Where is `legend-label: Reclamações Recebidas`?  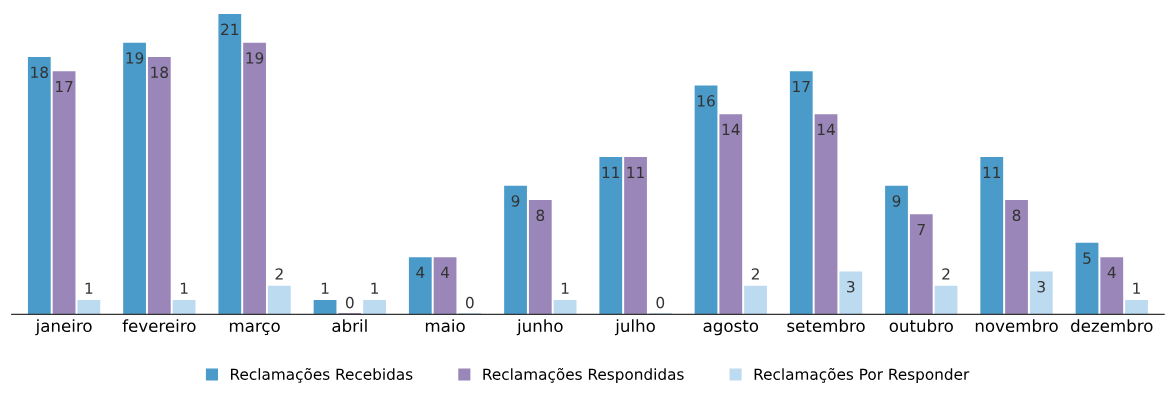
legend-label: Reclamações Recebidas is located at coordinates (322, 375).